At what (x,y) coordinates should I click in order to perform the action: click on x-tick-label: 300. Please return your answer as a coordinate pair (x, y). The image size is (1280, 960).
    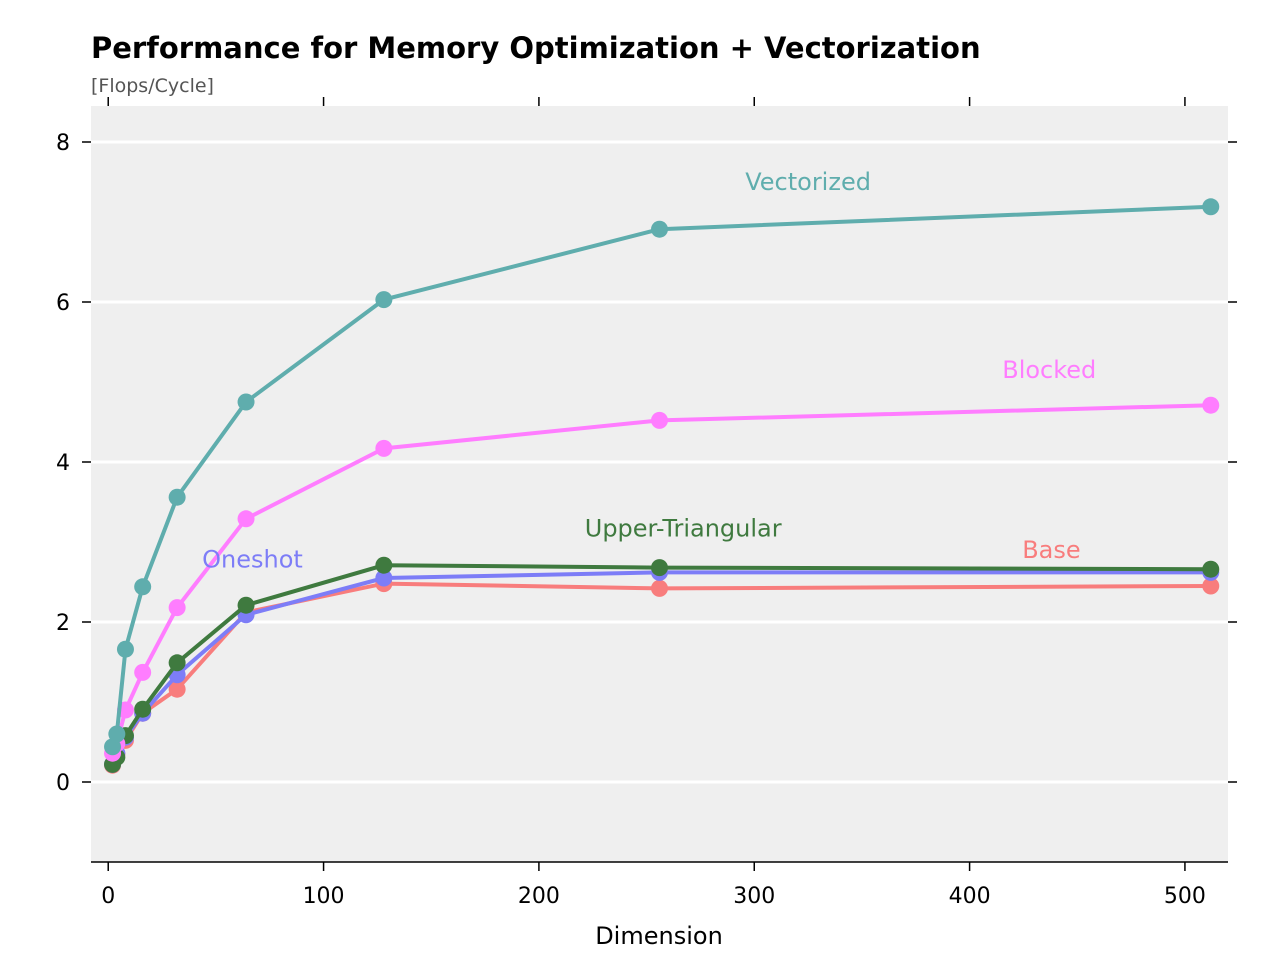
    Looking at the image, I should click on (754, 896).